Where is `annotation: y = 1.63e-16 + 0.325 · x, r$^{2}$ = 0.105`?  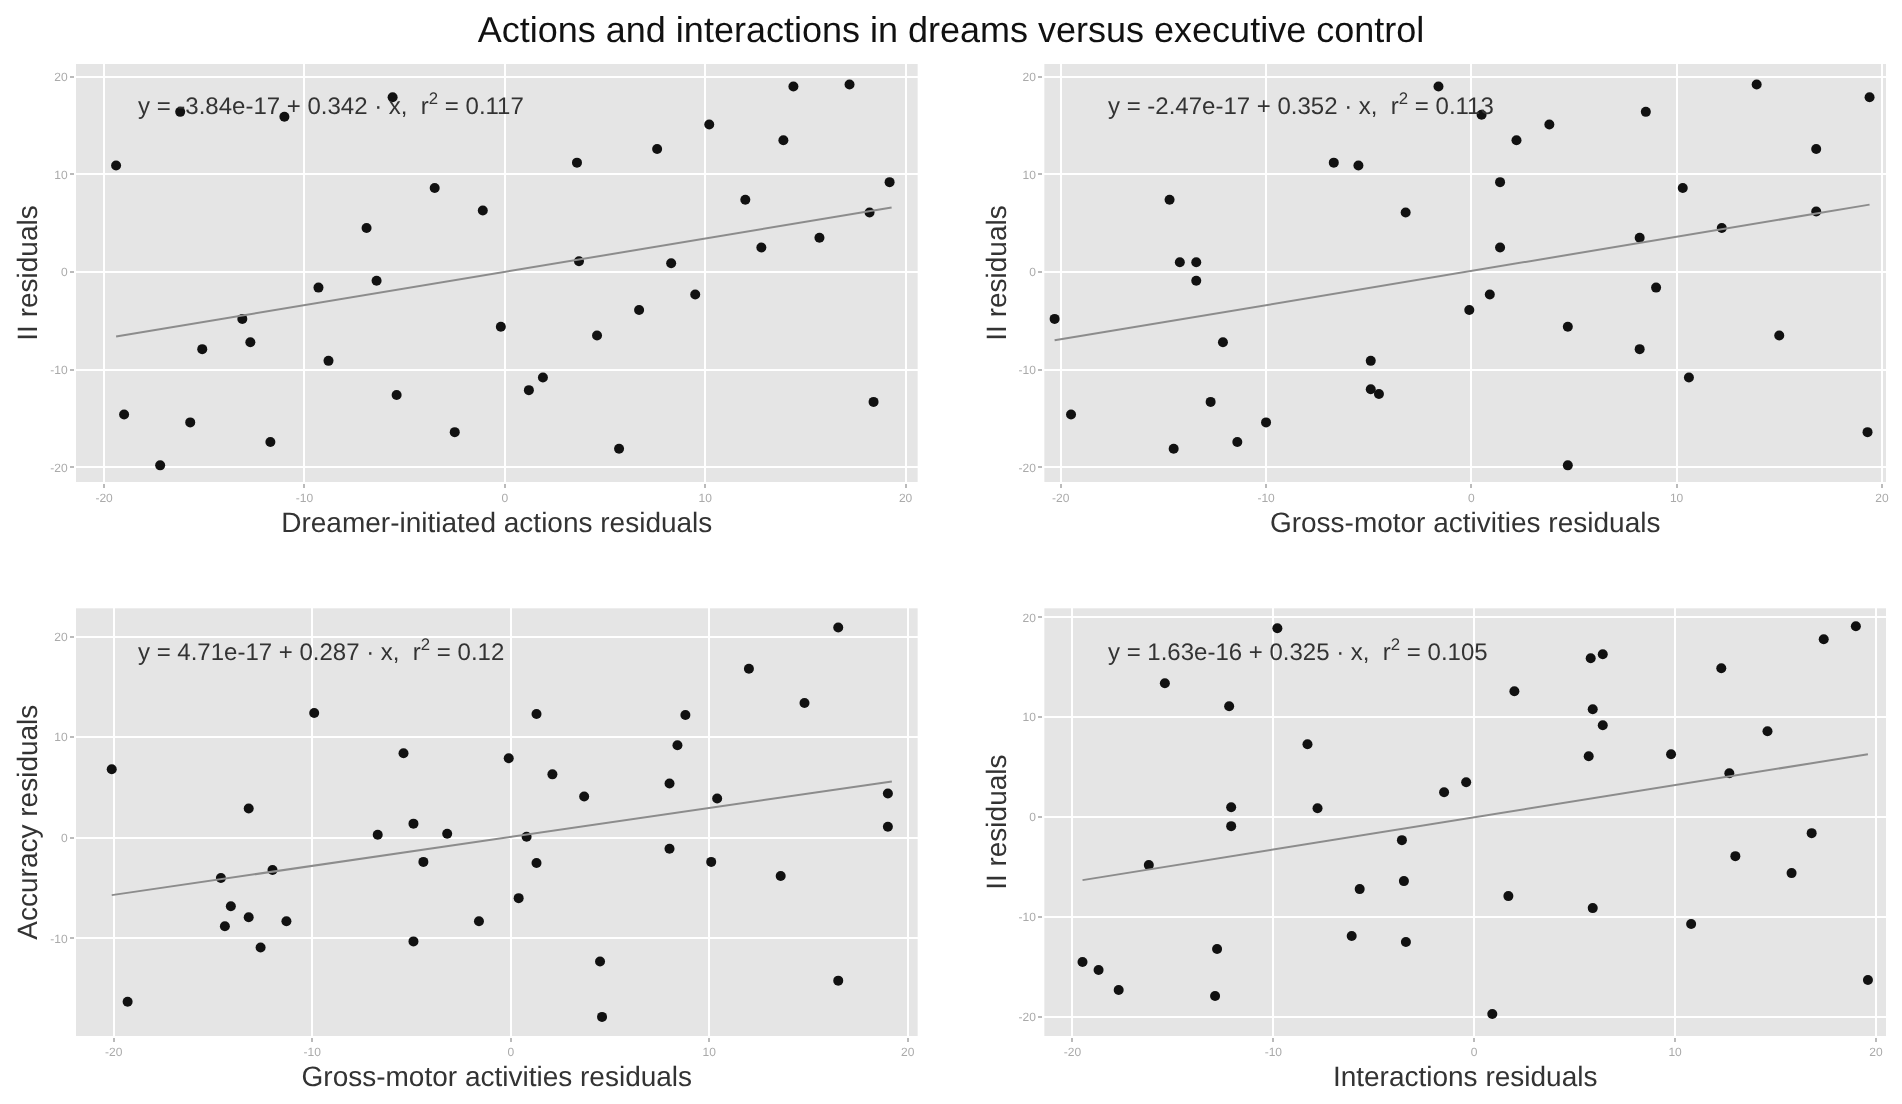 annotation: y = 1.63e-16 + 0.325 · x, r$^{2}$ = 0.105 is located at coordinates (1298, 650).